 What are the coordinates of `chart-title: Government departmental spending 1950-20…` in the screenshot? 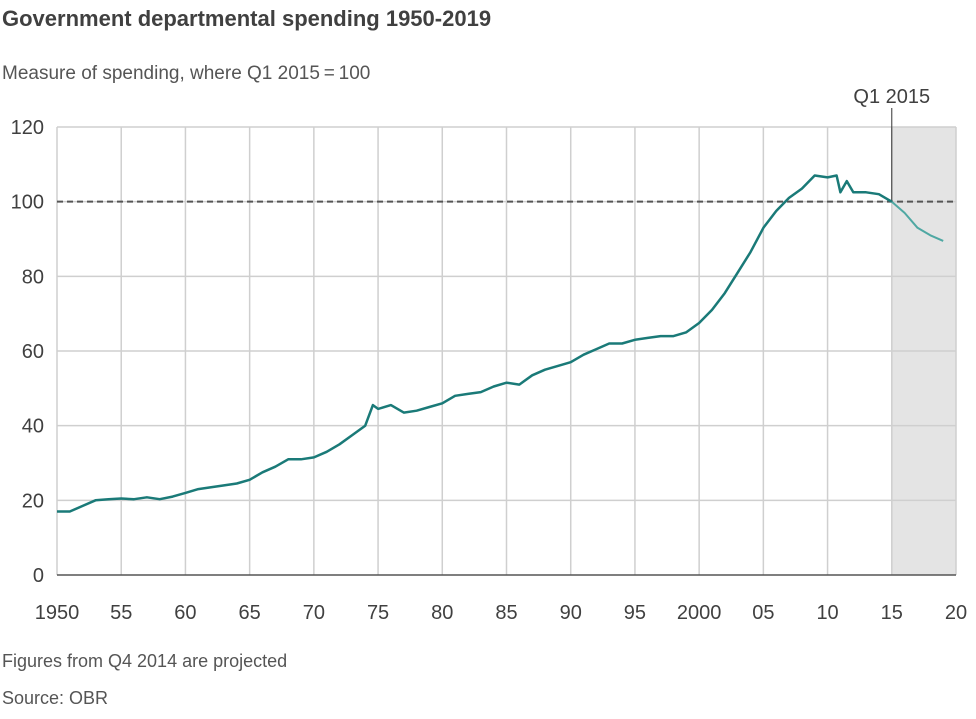 It's located at (247, 18).